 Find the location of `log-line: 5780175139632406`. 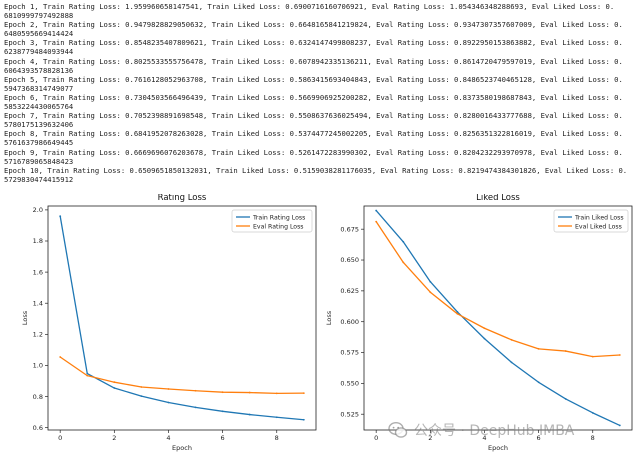

log-line: 5780175139632406 is located at coordinates (39, 125).